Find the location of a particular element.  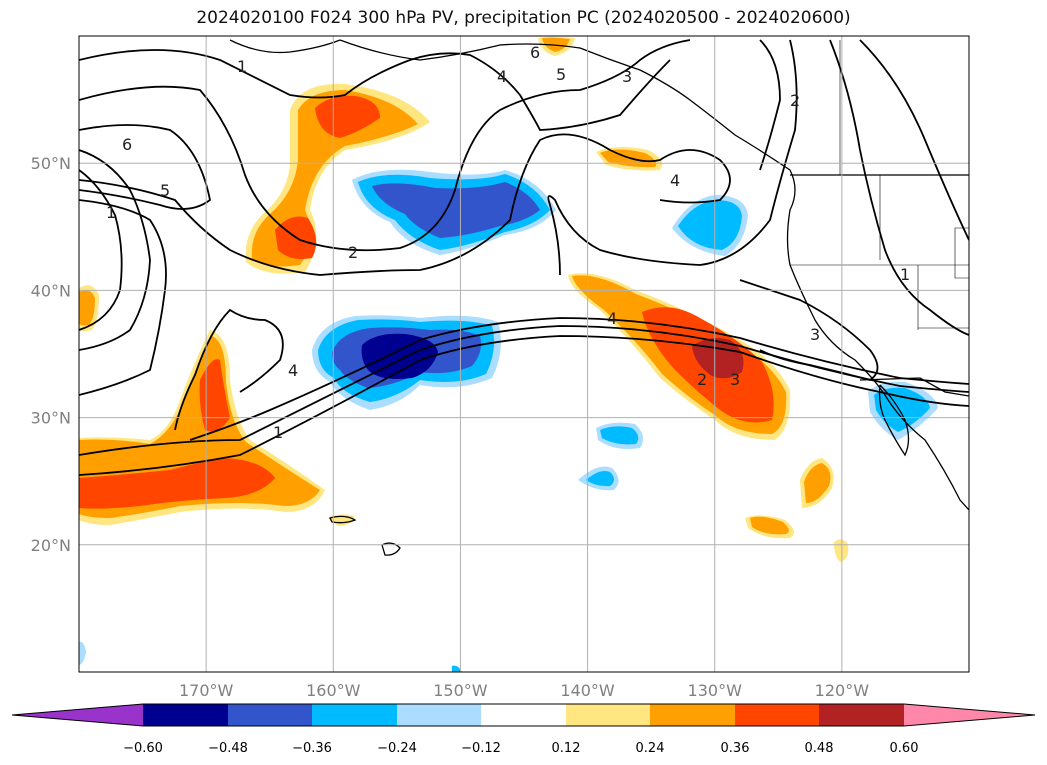

colorbar-extend-max is located at coordinates (969, 715).